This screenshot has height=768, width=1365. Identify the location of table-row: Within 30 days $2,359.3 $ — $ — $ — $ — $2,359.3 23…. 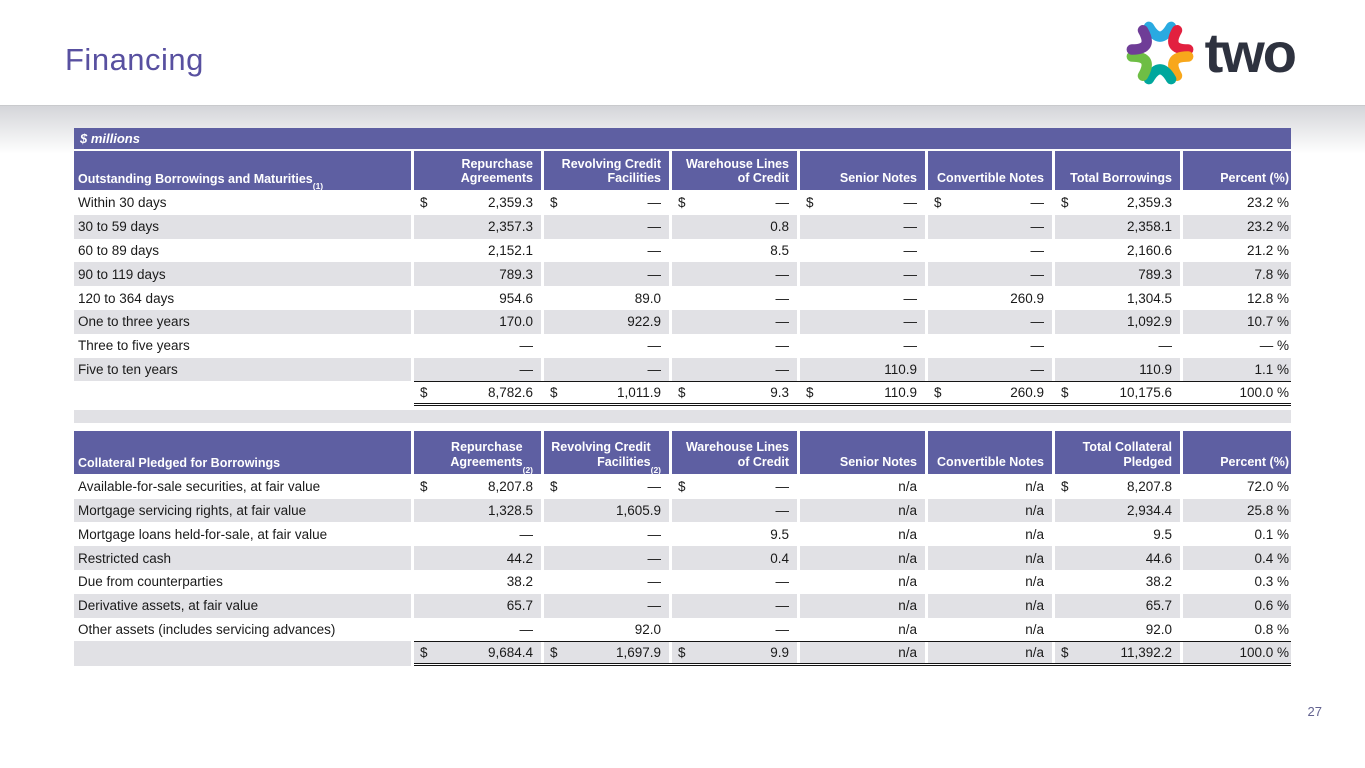
(682, 203).